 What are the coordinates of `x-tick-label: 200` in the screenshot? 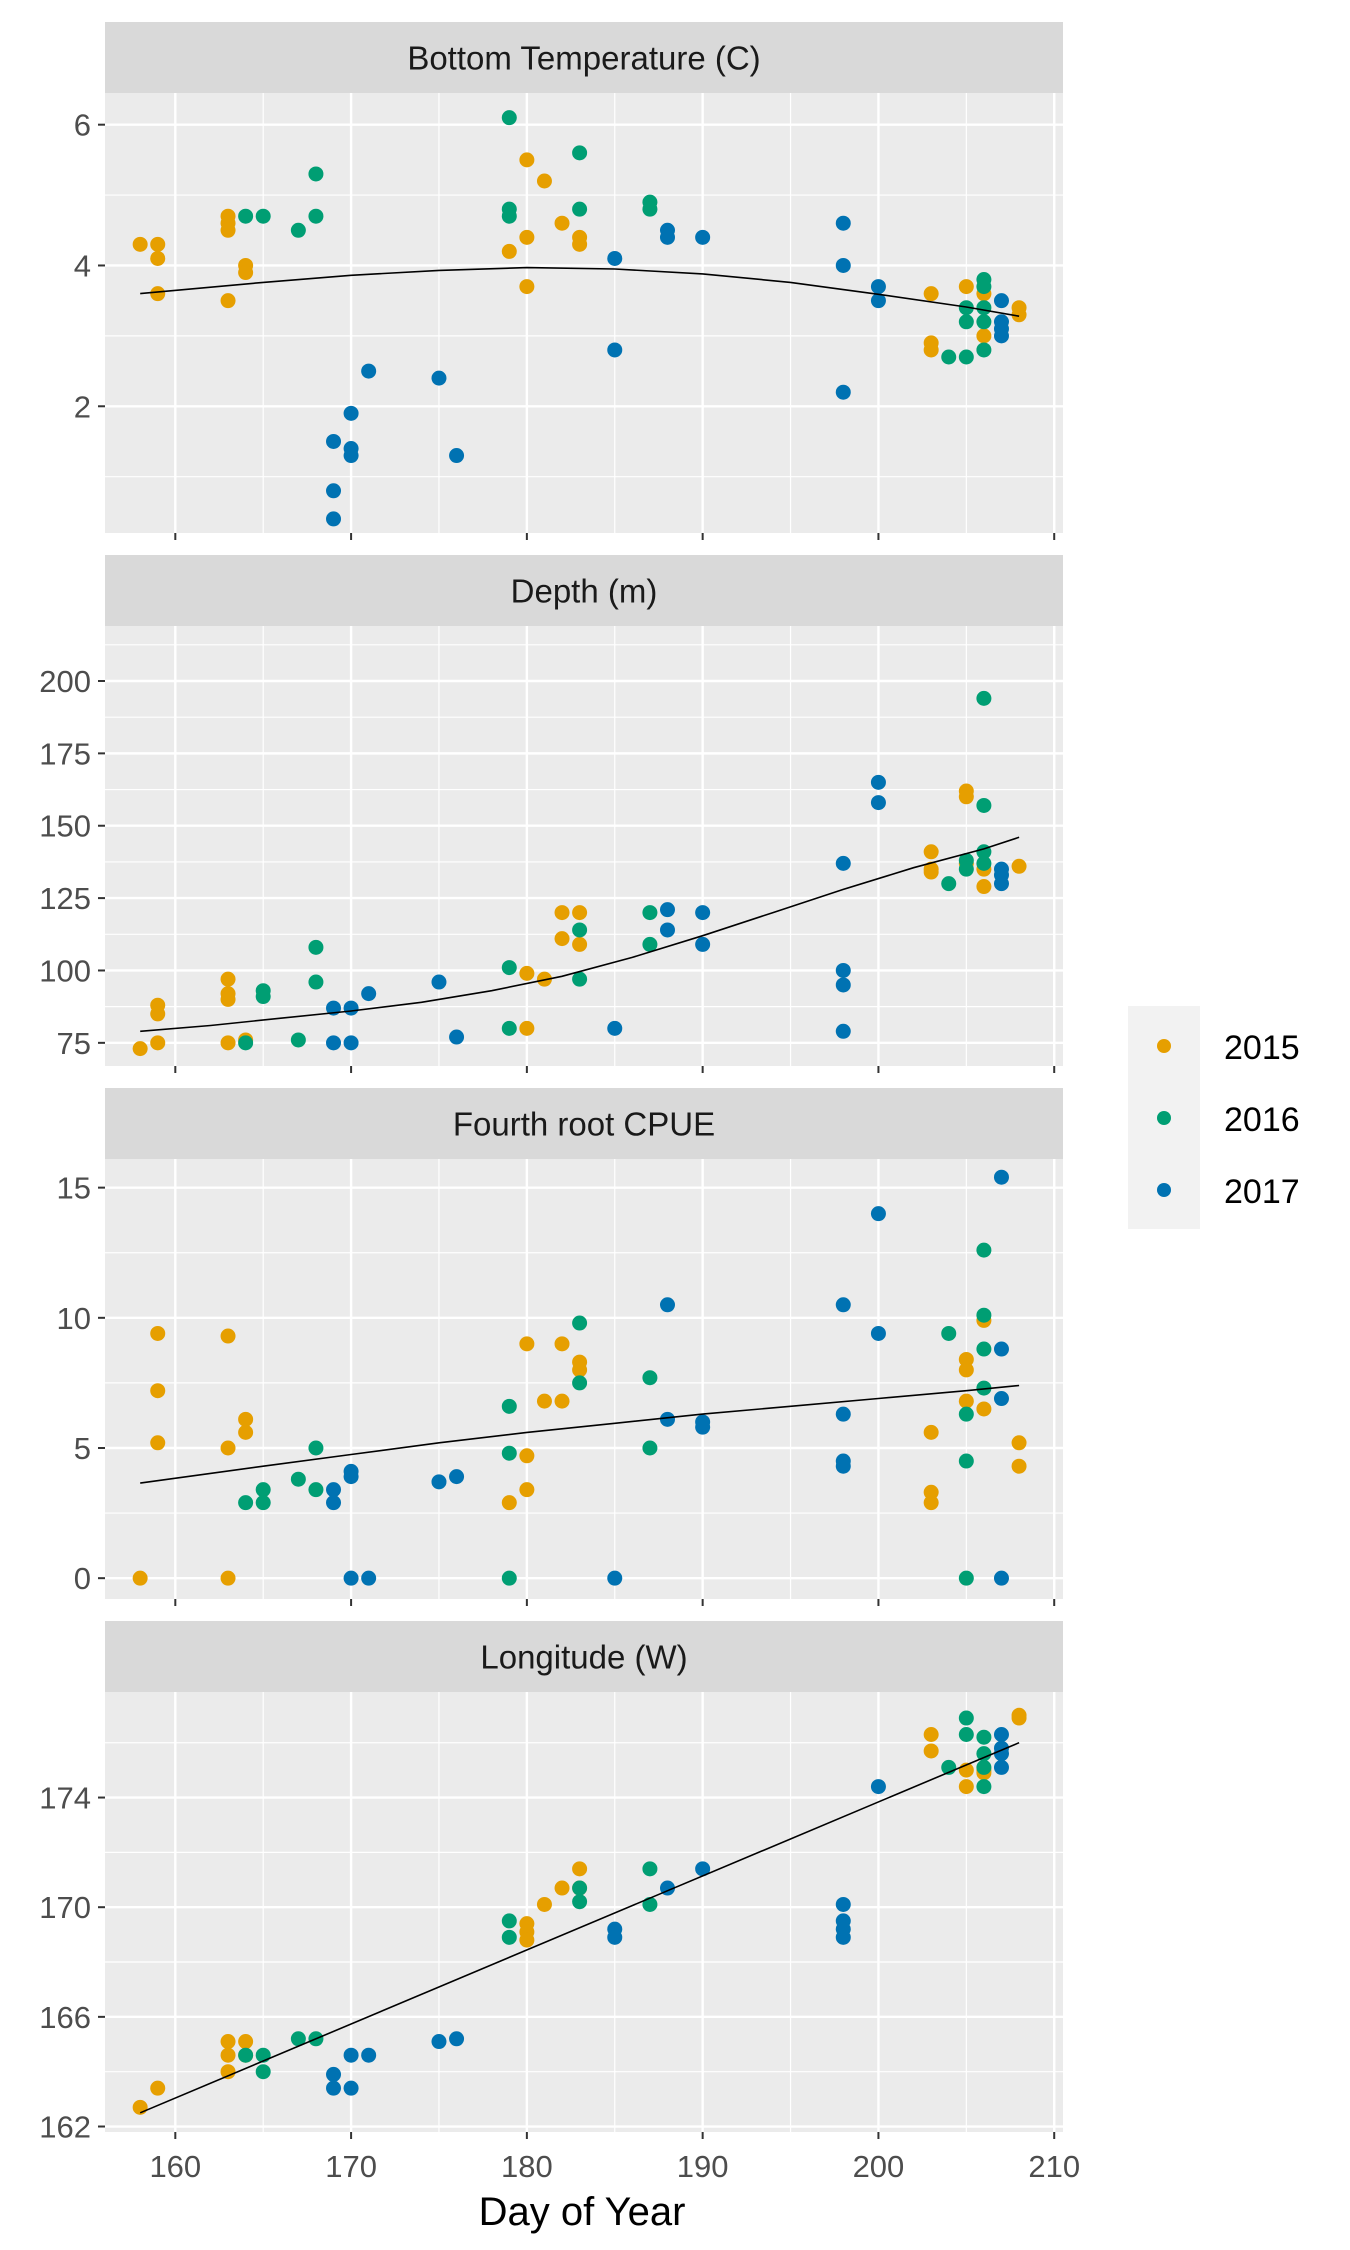 It's located at (879, 2166).